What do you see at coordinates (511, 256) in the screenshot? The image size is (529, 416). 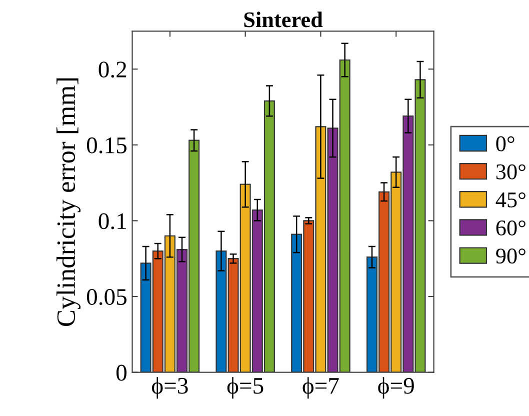 I see `legend-label: 90°` at bounding box center [511, 256].